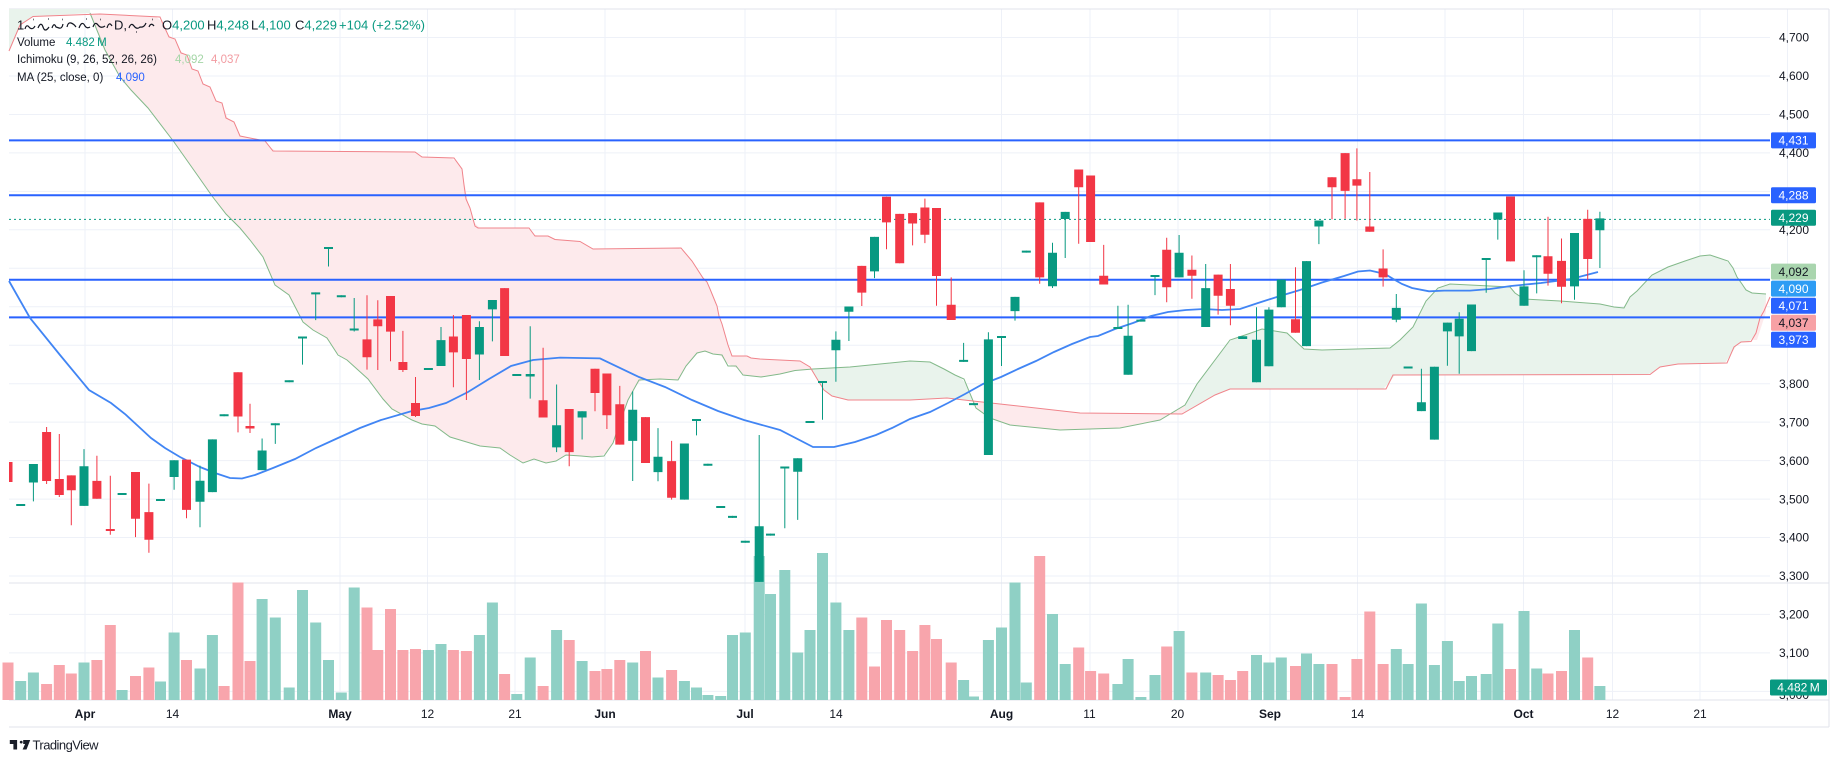 The width and height of the screenshot is (1840, 768). What do you see at coordinates (1794, 461) in the screenshot?
I see `svg-text: 3,600` at bounding box center [1794, 461].